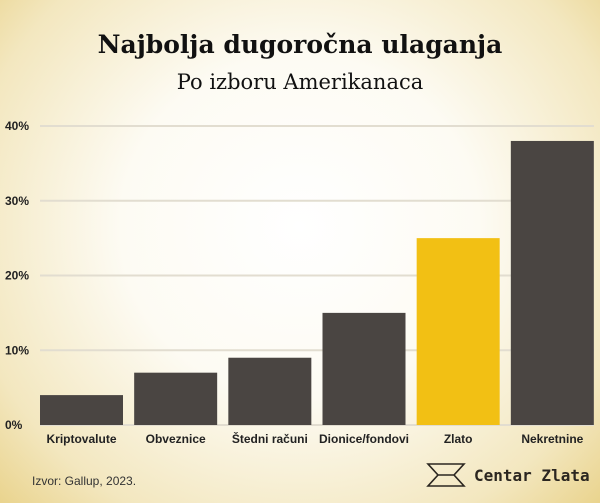  I want to click on brand-logo: Centar Zlata, so click(508, 475).